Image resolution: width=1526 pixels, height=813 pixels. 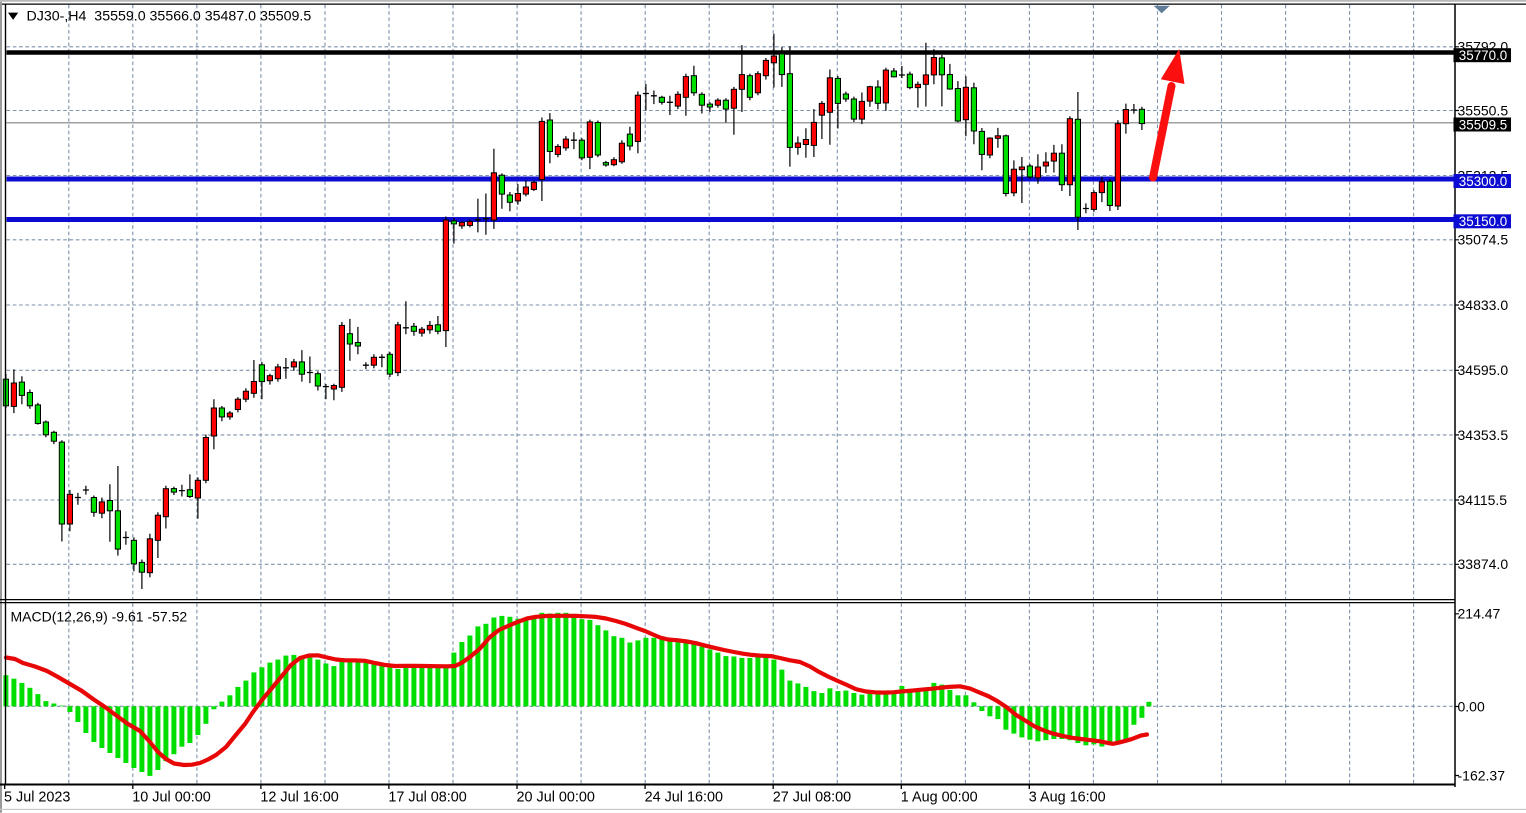 What do you see at coordinates (812, 798) in the screenshot?
I see `svg-text: 27 Jul 08:00` at bounding box center [812, 798].